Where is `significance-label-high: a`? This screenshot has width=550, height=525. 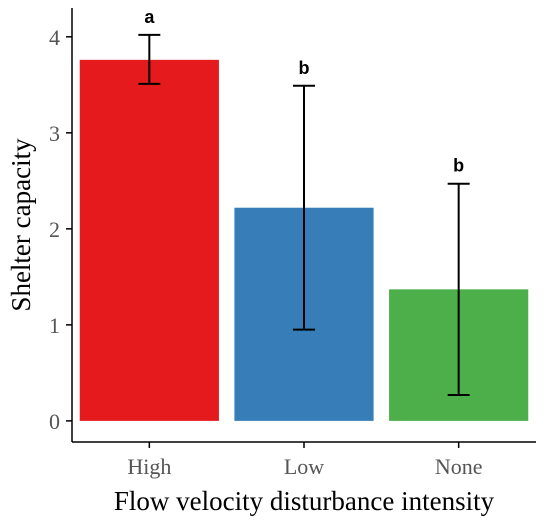 significance-label-high: a is located at coordinates (149, 17).